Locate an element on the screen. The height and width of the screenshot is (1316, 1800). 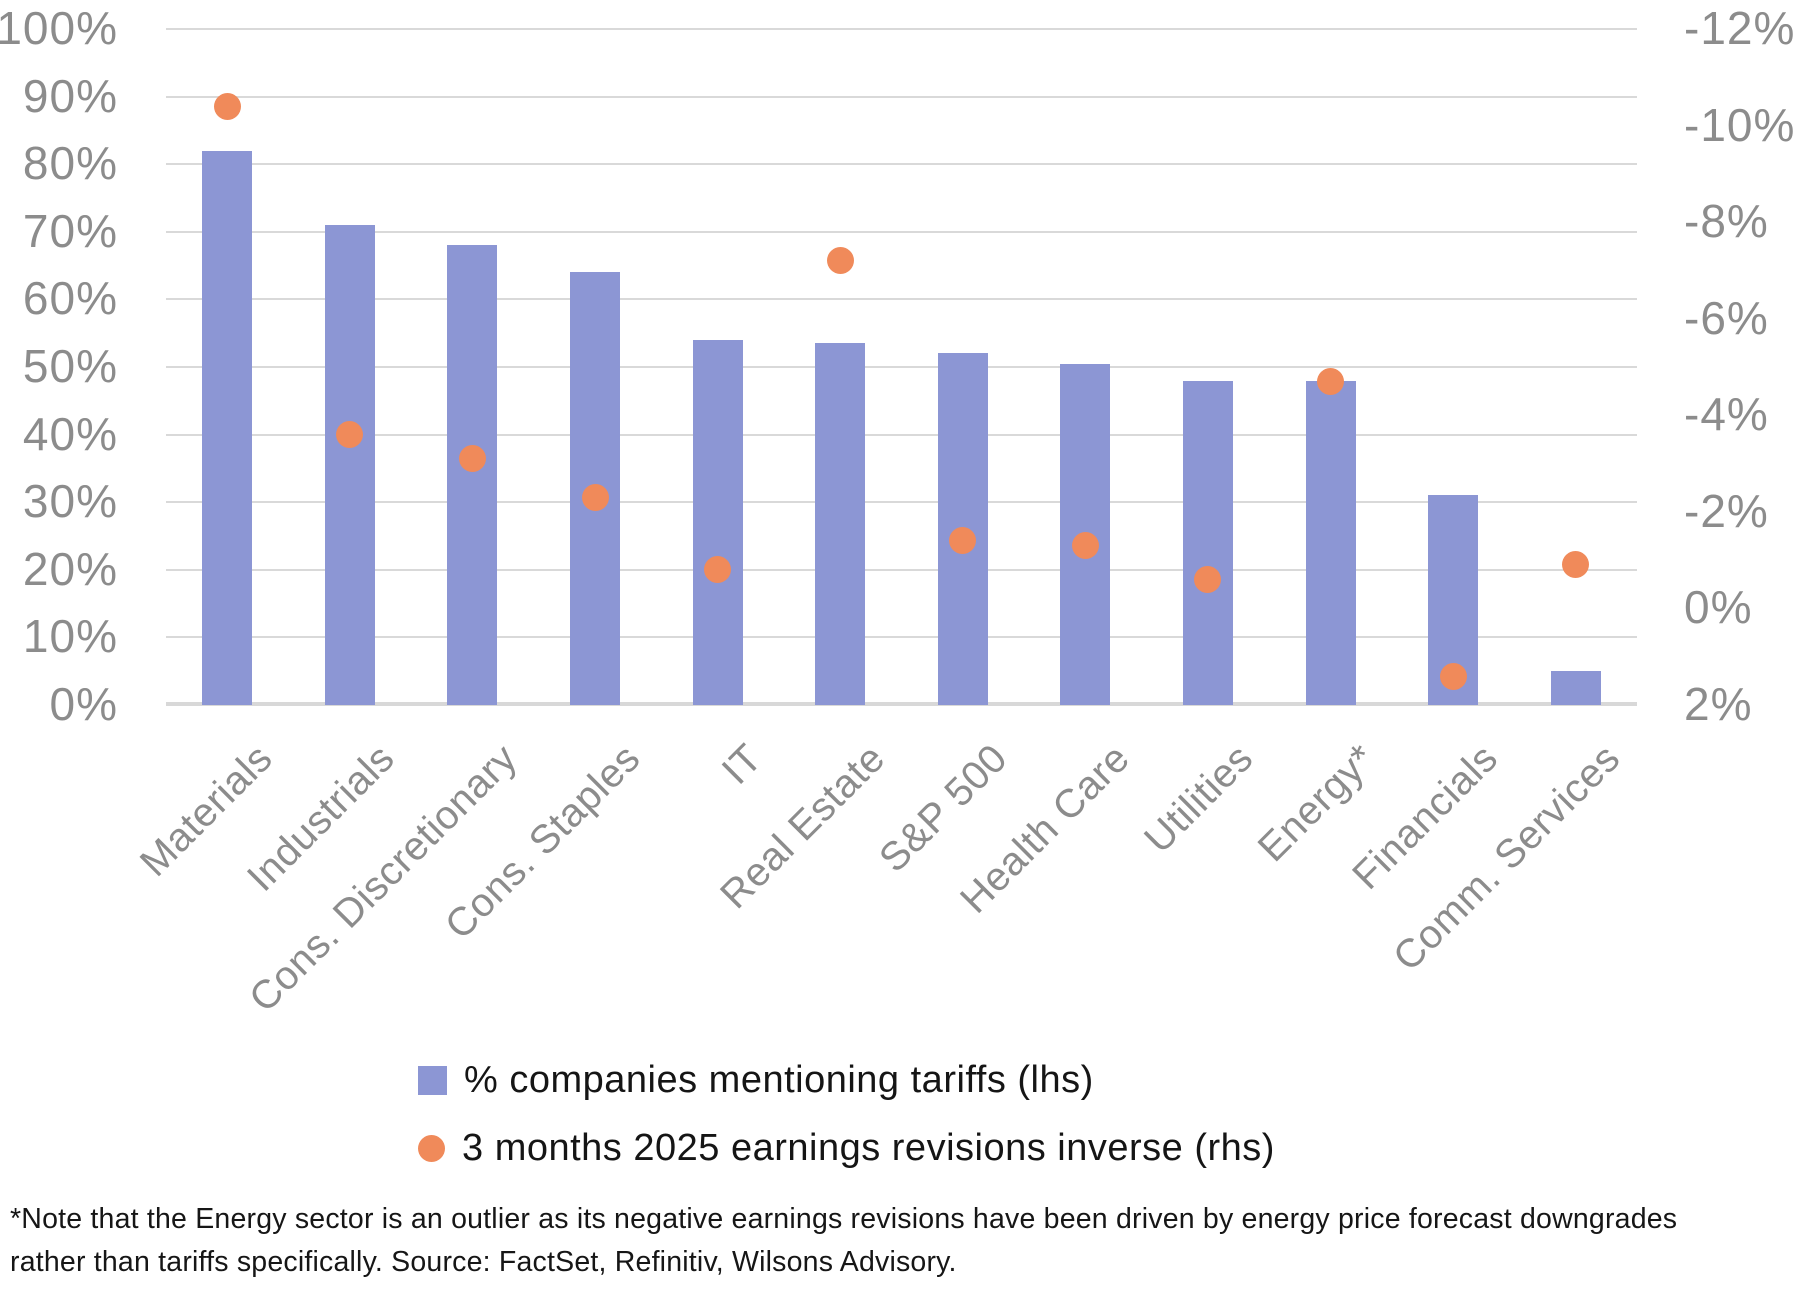
left-tick-0: 0% is located at coordinates (83, 703).